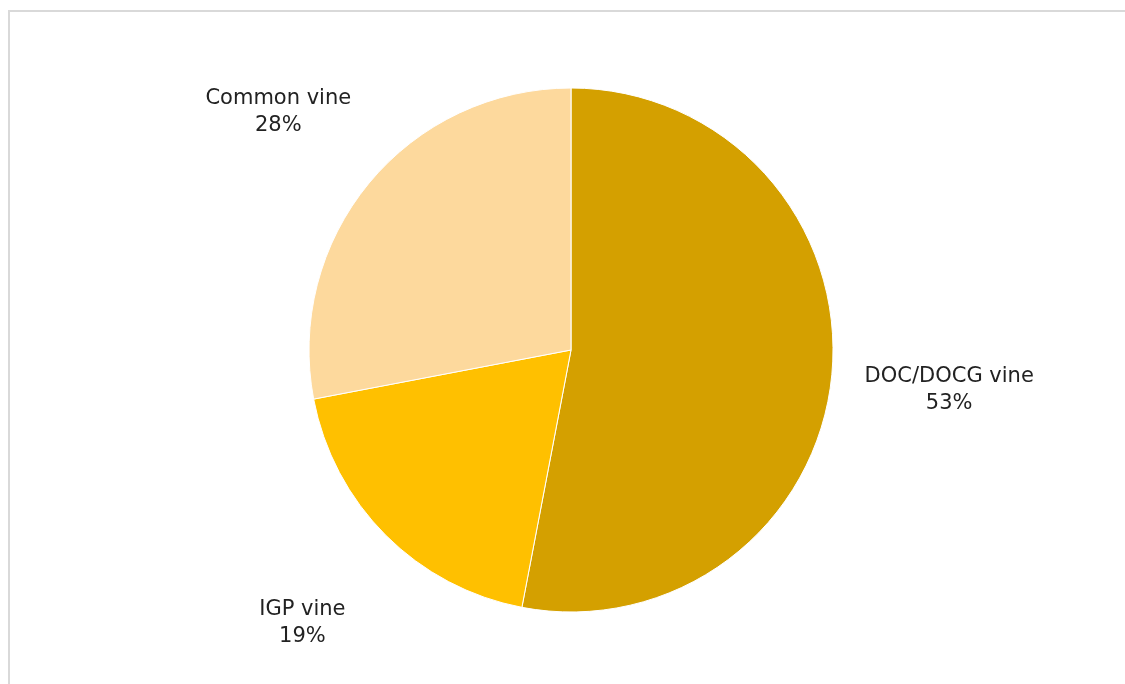 The height and width of the screenshot is (684, 1125). I want to click on data-label: 53%, so click(949, 401).